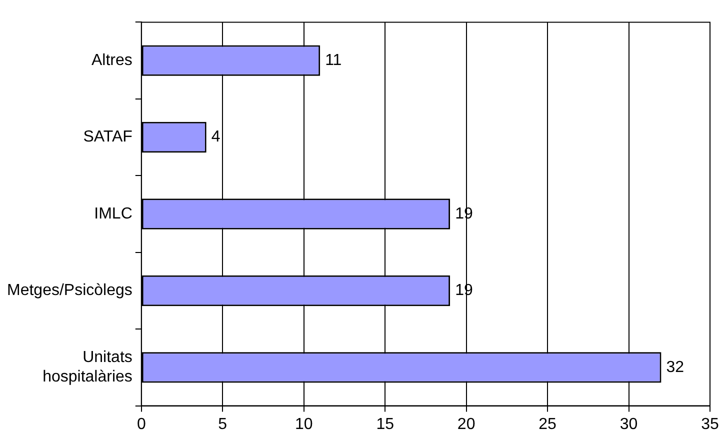 The width and height of the screenshot is (722, 441). What do you see at coordinates (675, 367) in the screenshot?
I see `data-label: 32` at bounding box center [675, 367].